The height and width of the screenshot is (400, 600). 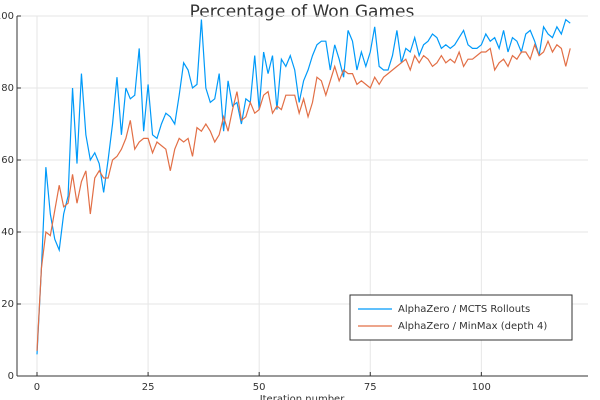 I want to click on y-tick-label: 40, so click(x=7, y=232).